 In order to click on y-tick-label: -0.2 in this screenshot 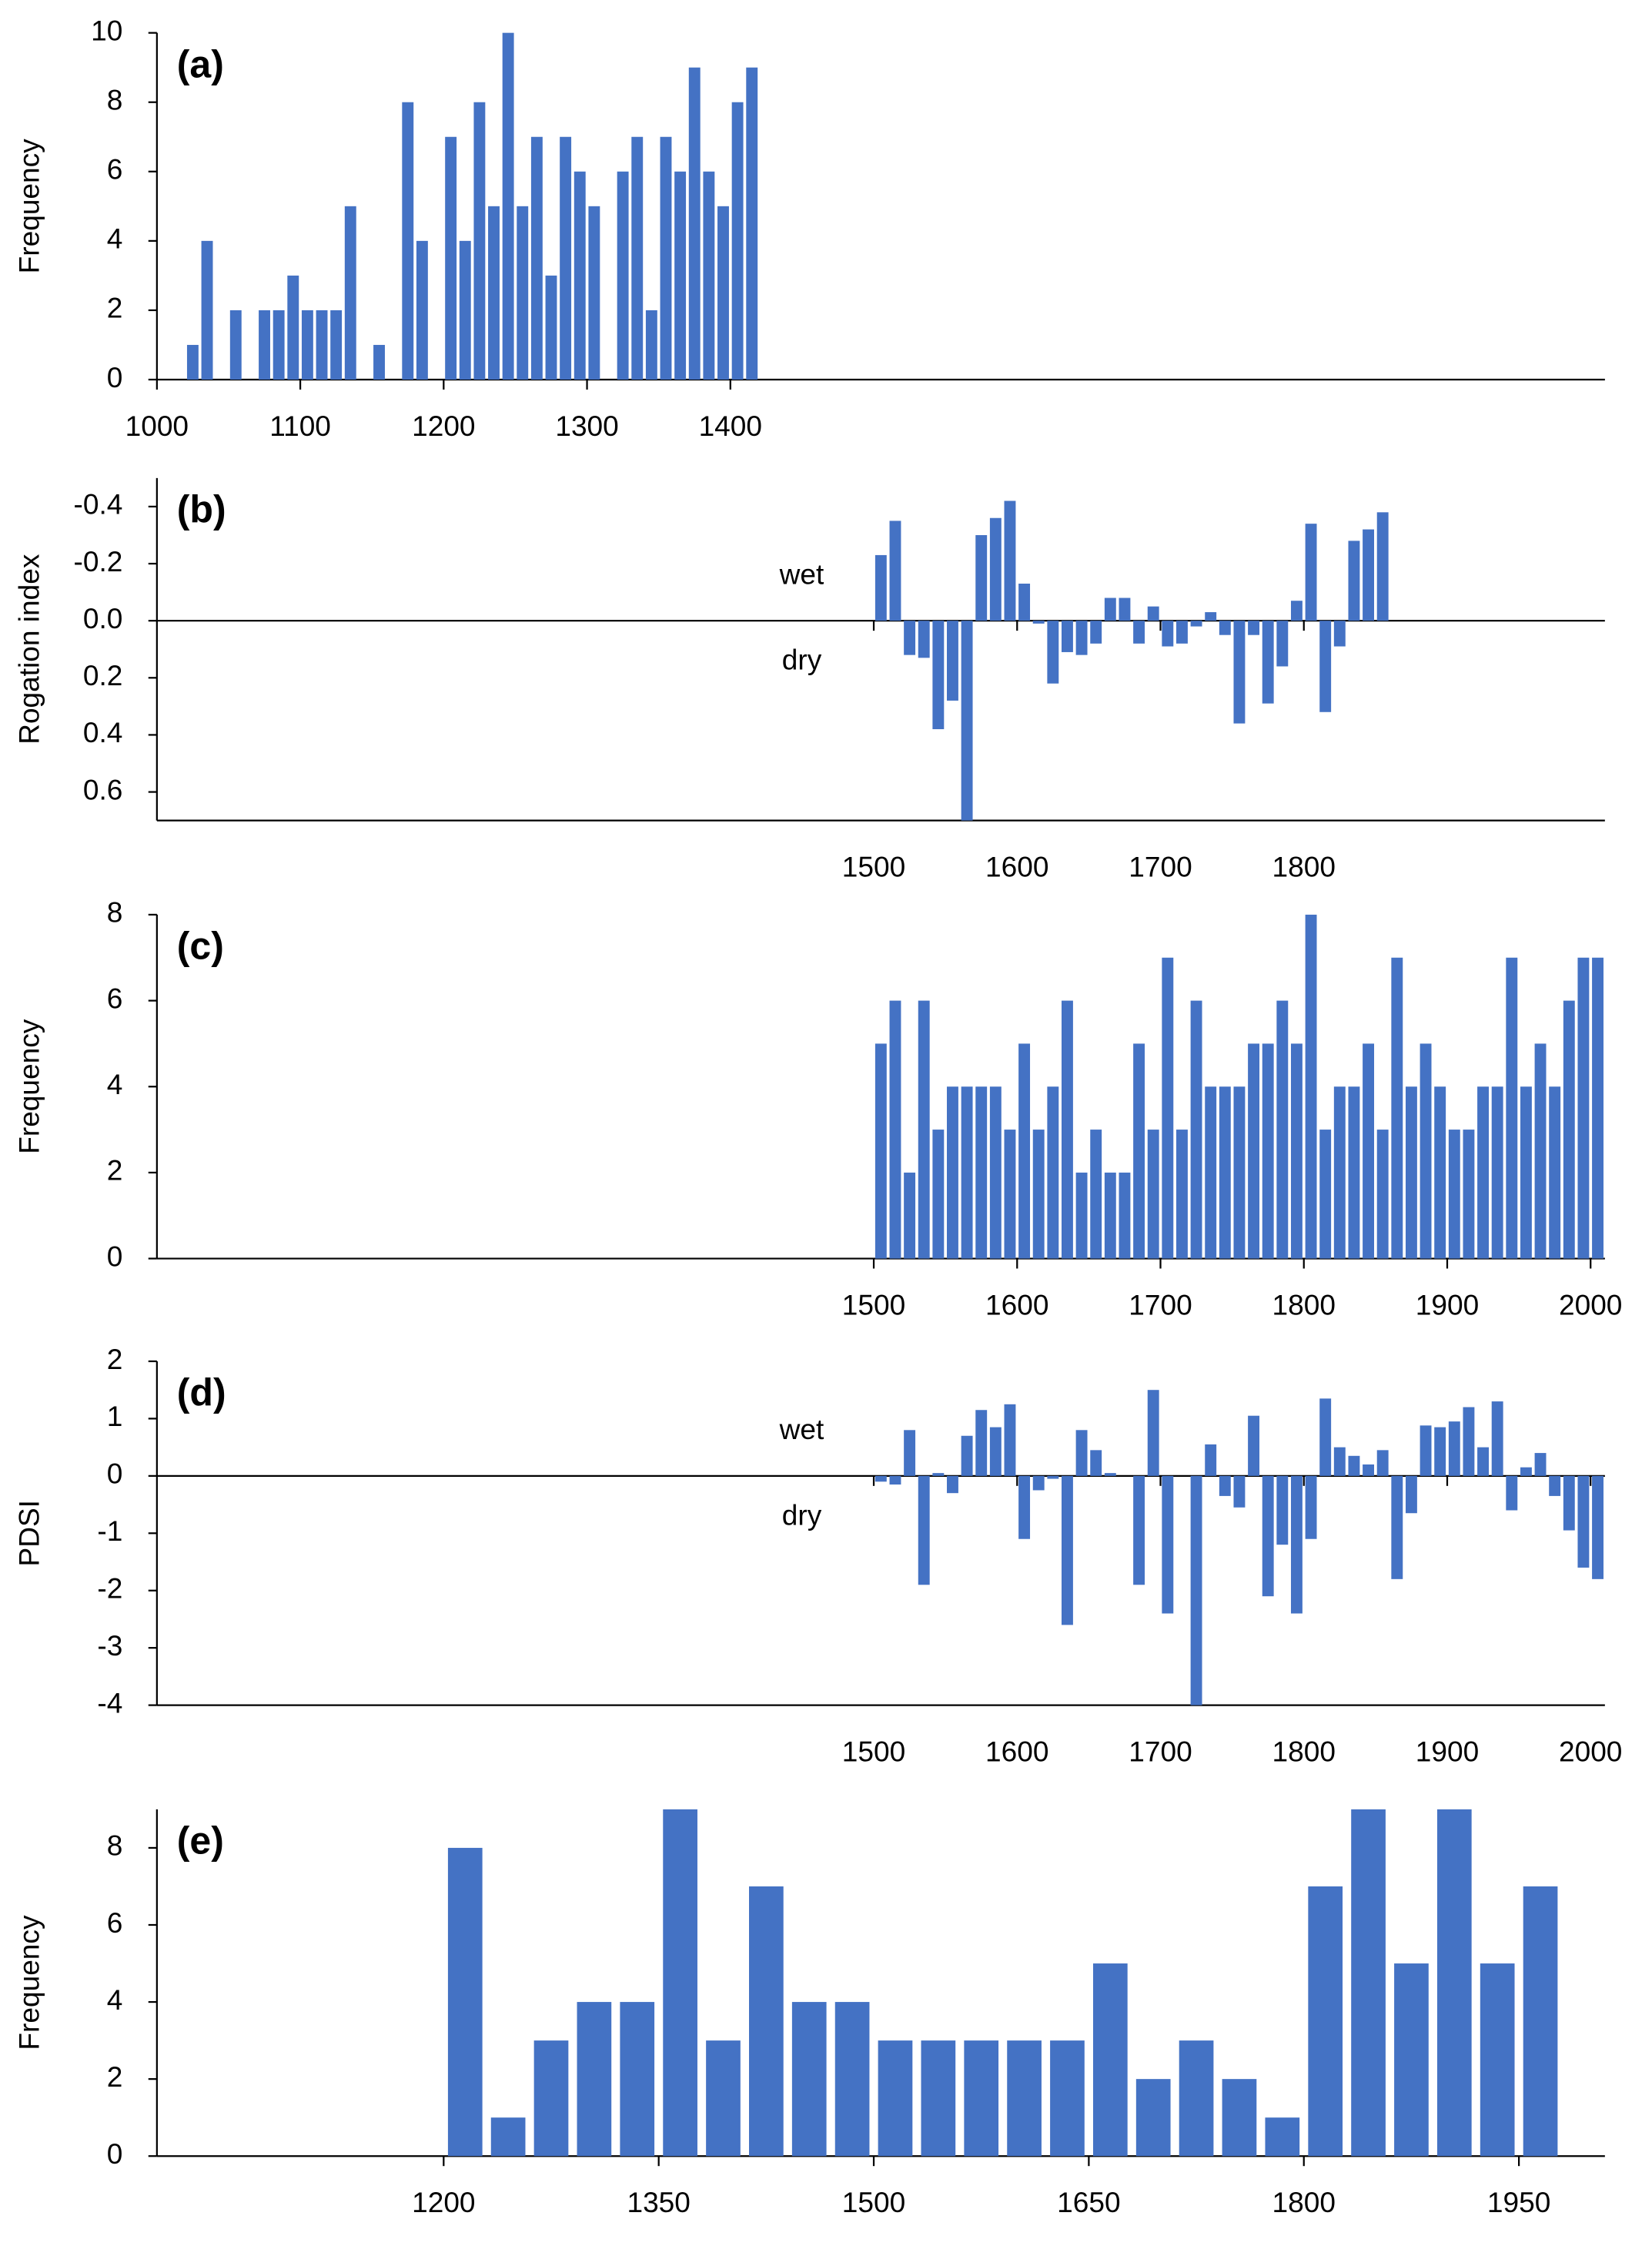, I will do `click(98, 561)`.